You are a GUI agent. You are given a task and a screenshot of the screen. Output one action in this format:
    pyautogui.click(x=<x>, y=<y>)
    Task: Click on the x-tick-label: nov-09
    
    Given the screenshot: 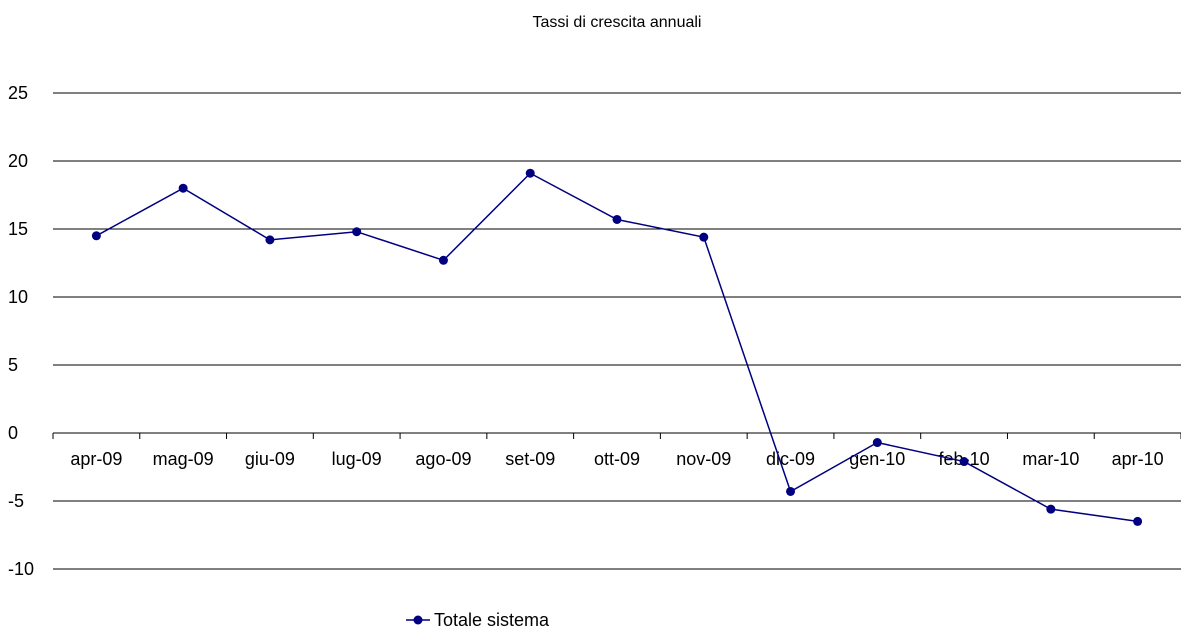 What is the action you would take?
    pyautogui.click(x=703, y=459)
    